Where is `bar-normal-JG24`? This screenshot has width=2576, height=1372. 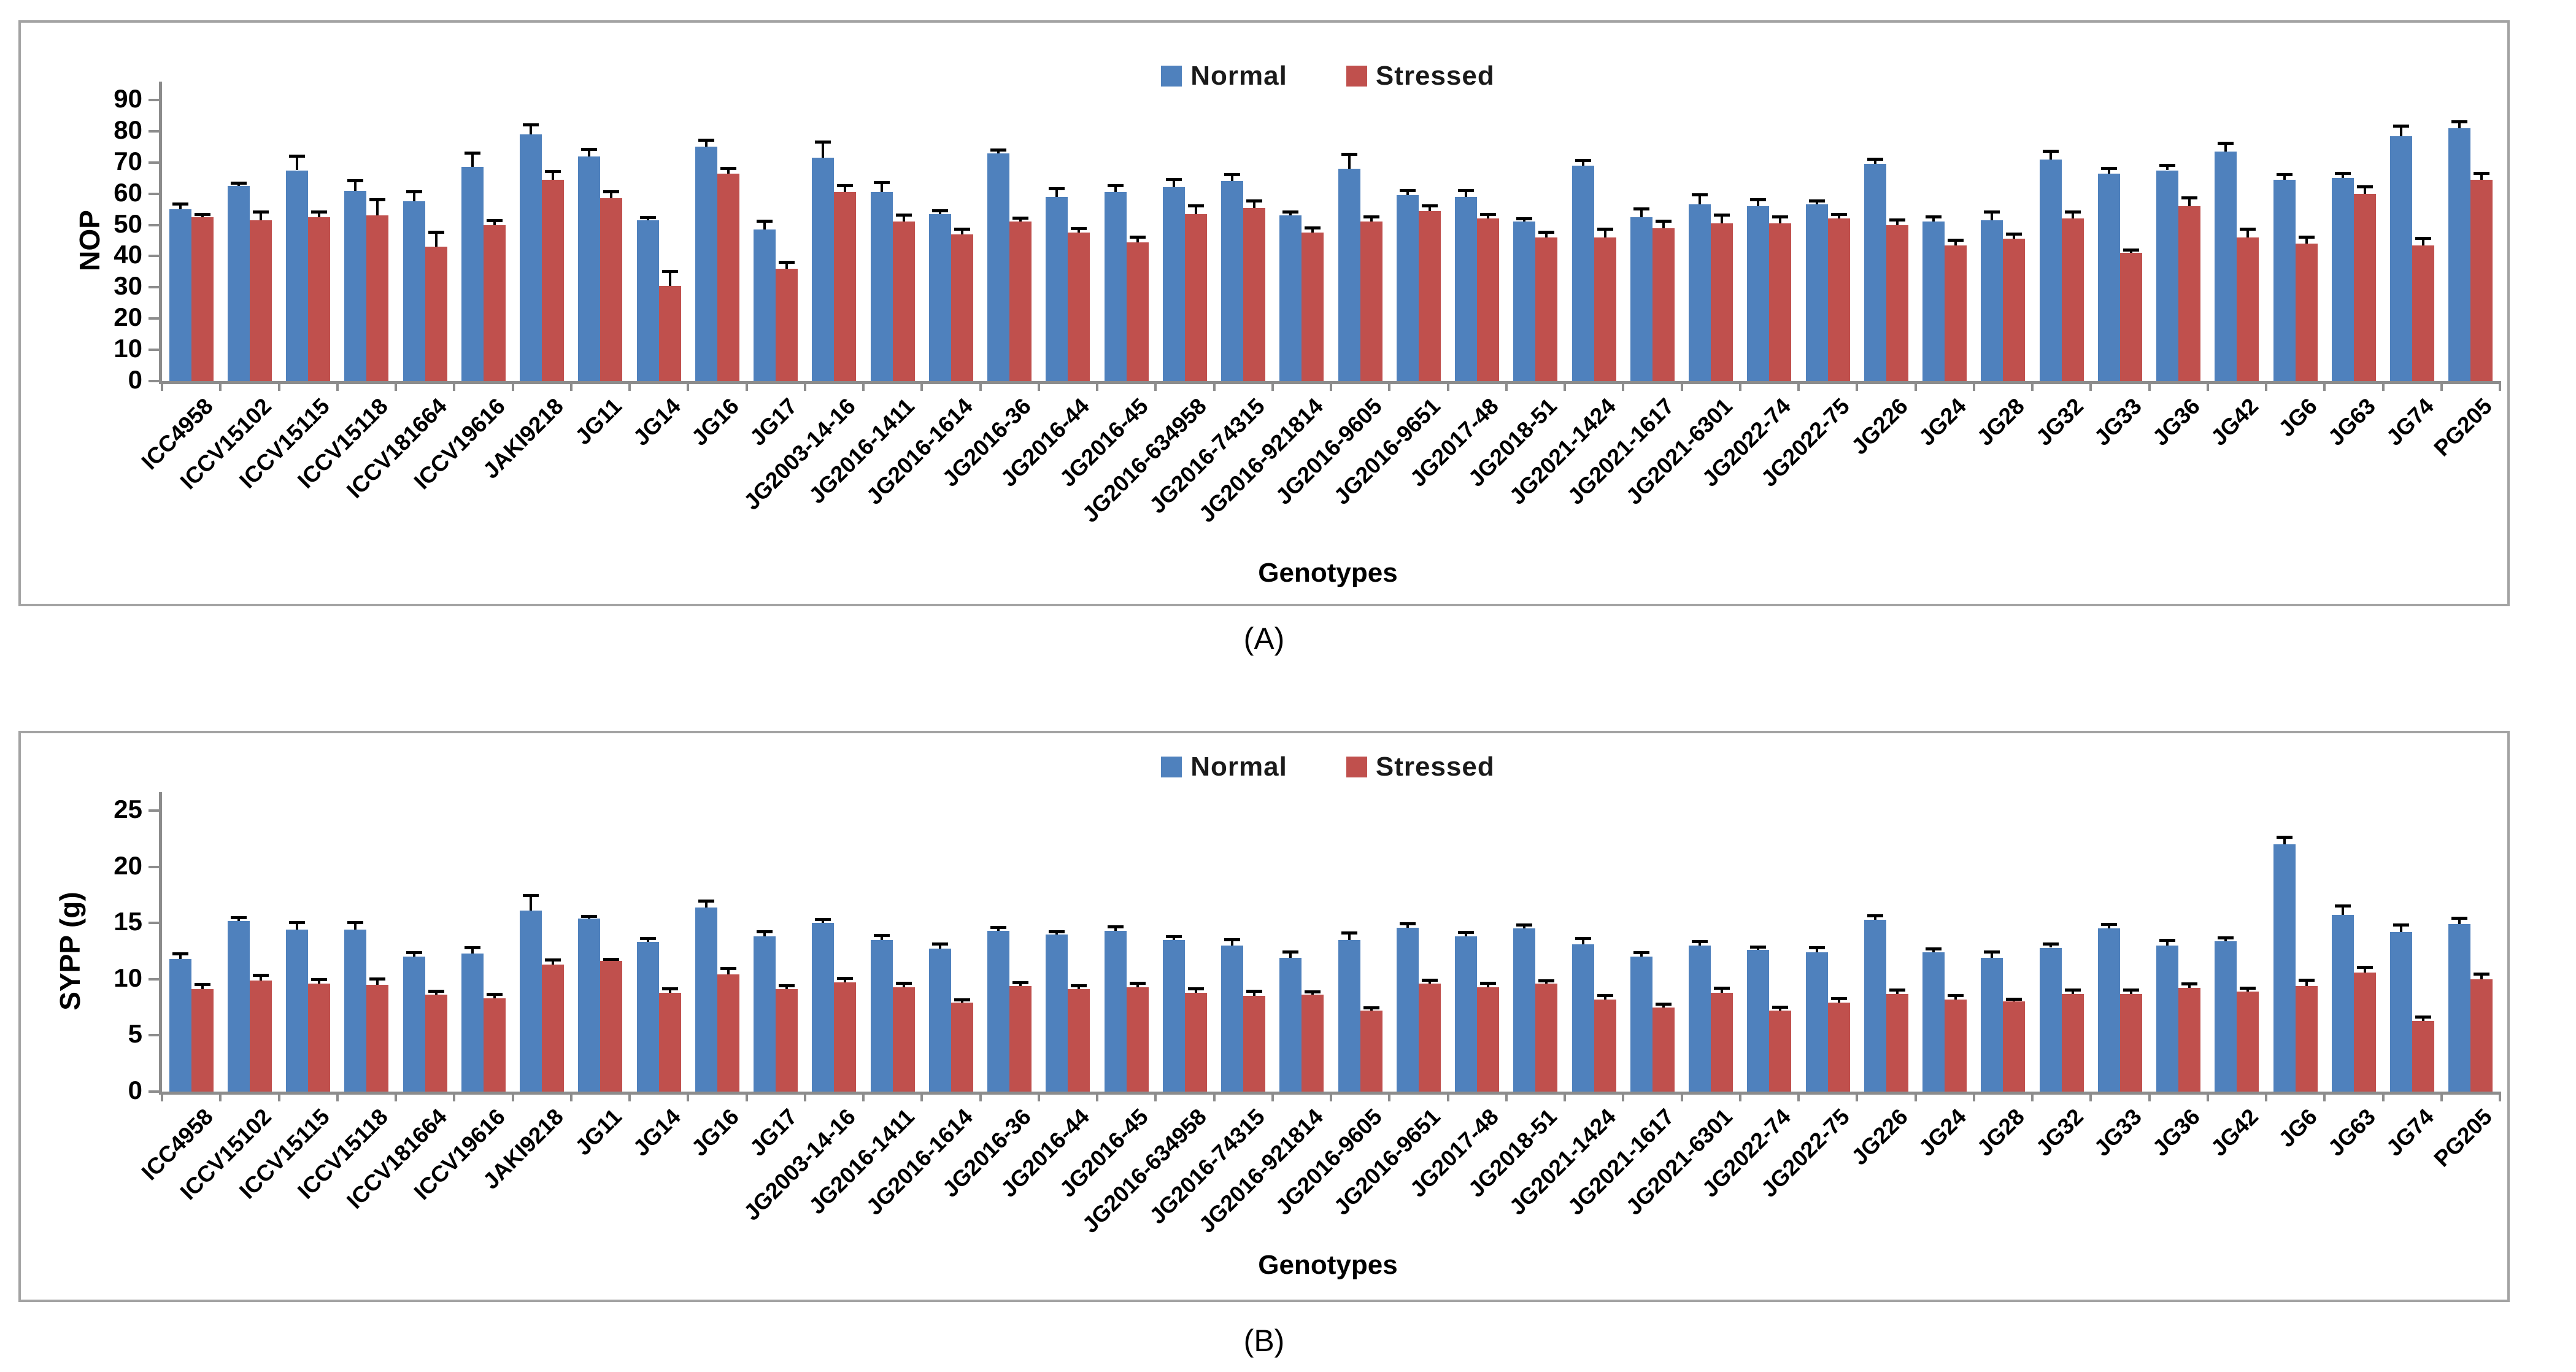
bar-normal-JG24 is located at coordinates (1933, 1022).